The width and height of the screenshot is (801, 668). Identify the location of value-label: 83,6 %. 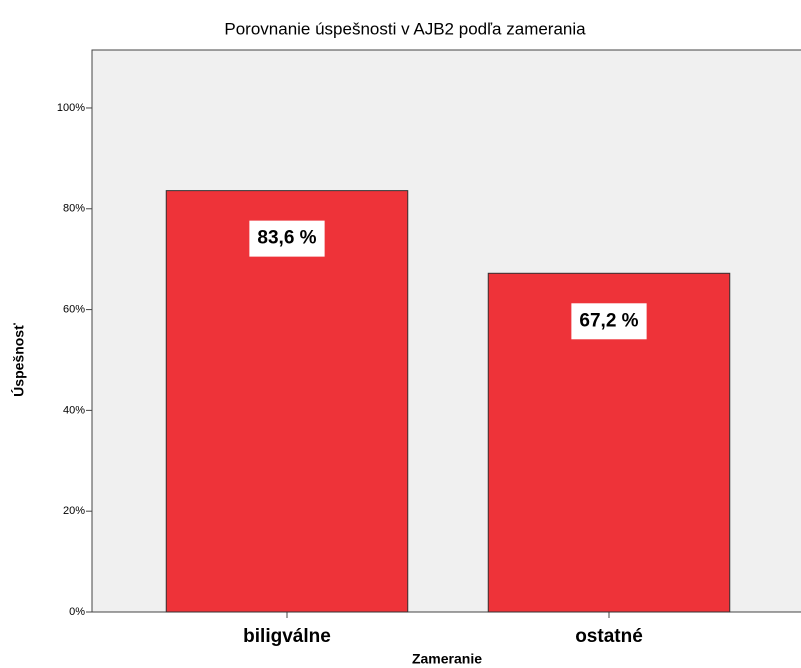
(286, 238).